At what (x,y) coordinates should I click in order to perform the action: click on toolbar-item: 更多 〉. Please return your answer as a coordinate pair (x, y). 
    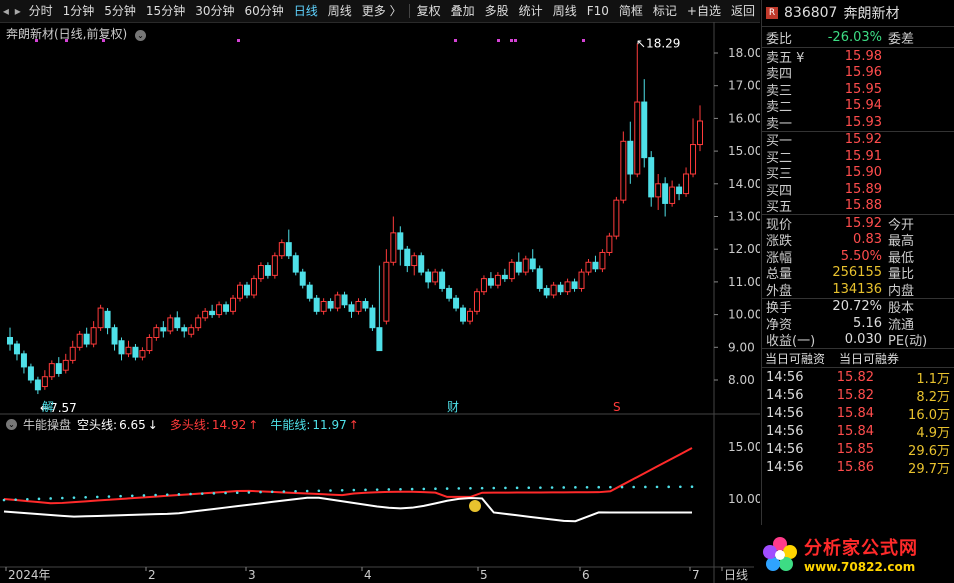
    Looking at the image, I should click on (381, 11).